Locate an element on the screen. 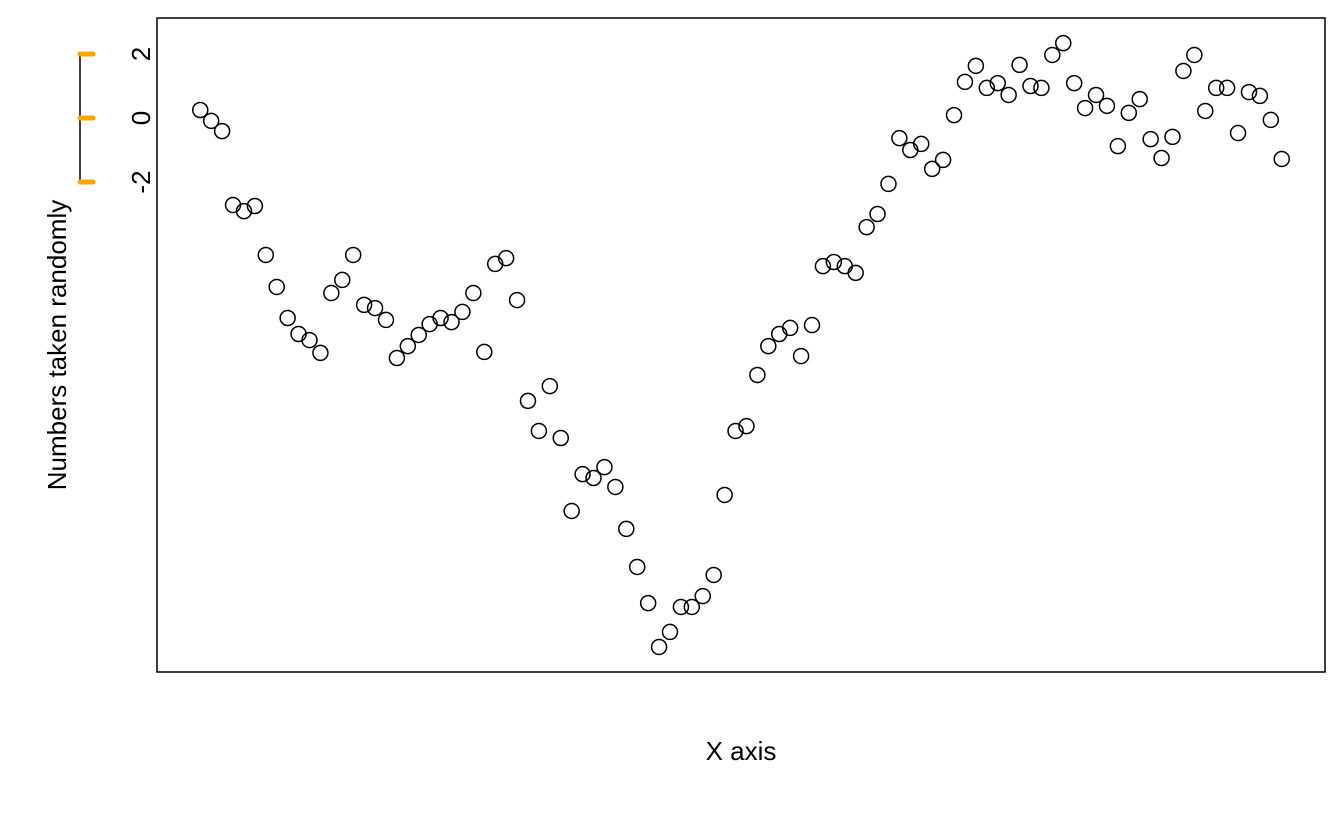 This screenshot has width=1344, height=830. y-tick-label: 2 is located at coordinates (141, 54).